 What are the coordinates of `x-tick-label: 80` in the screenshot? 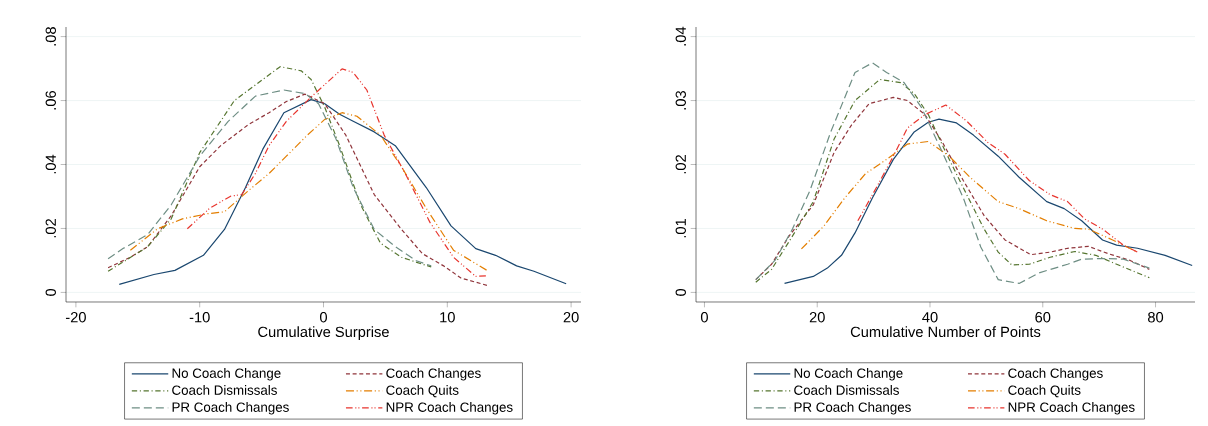 It's located at (1156, 317).